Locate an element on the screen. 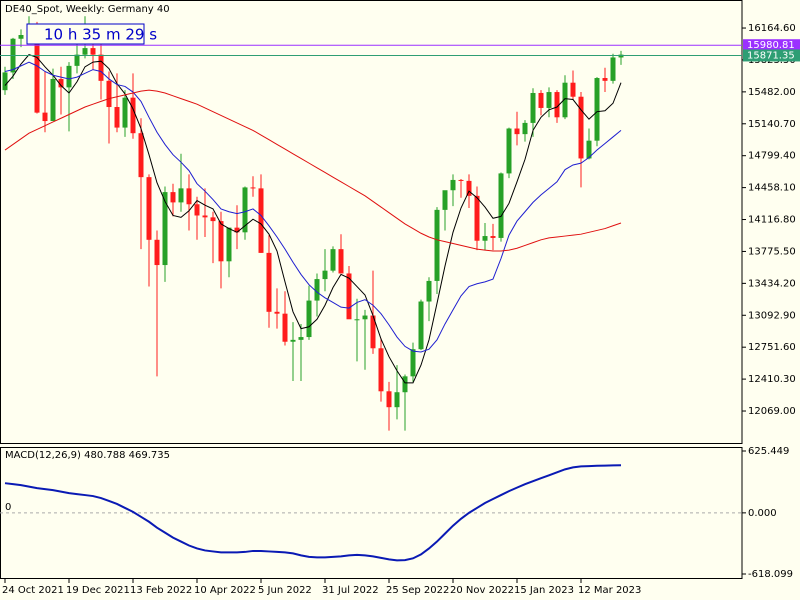 This screenshot has width=800, height=600. timer: 10 h 35 m 29 s is located at coordinates (100, 35).